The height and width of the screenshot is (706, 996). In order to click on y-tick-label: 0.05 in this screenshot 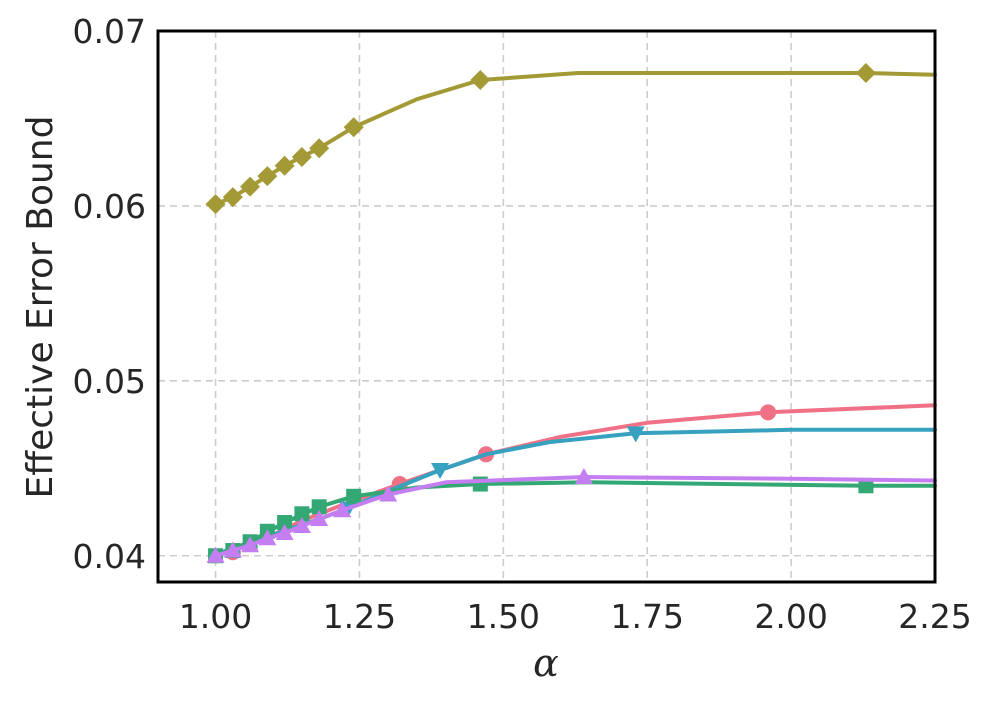, I will do `click(109, 381)`.